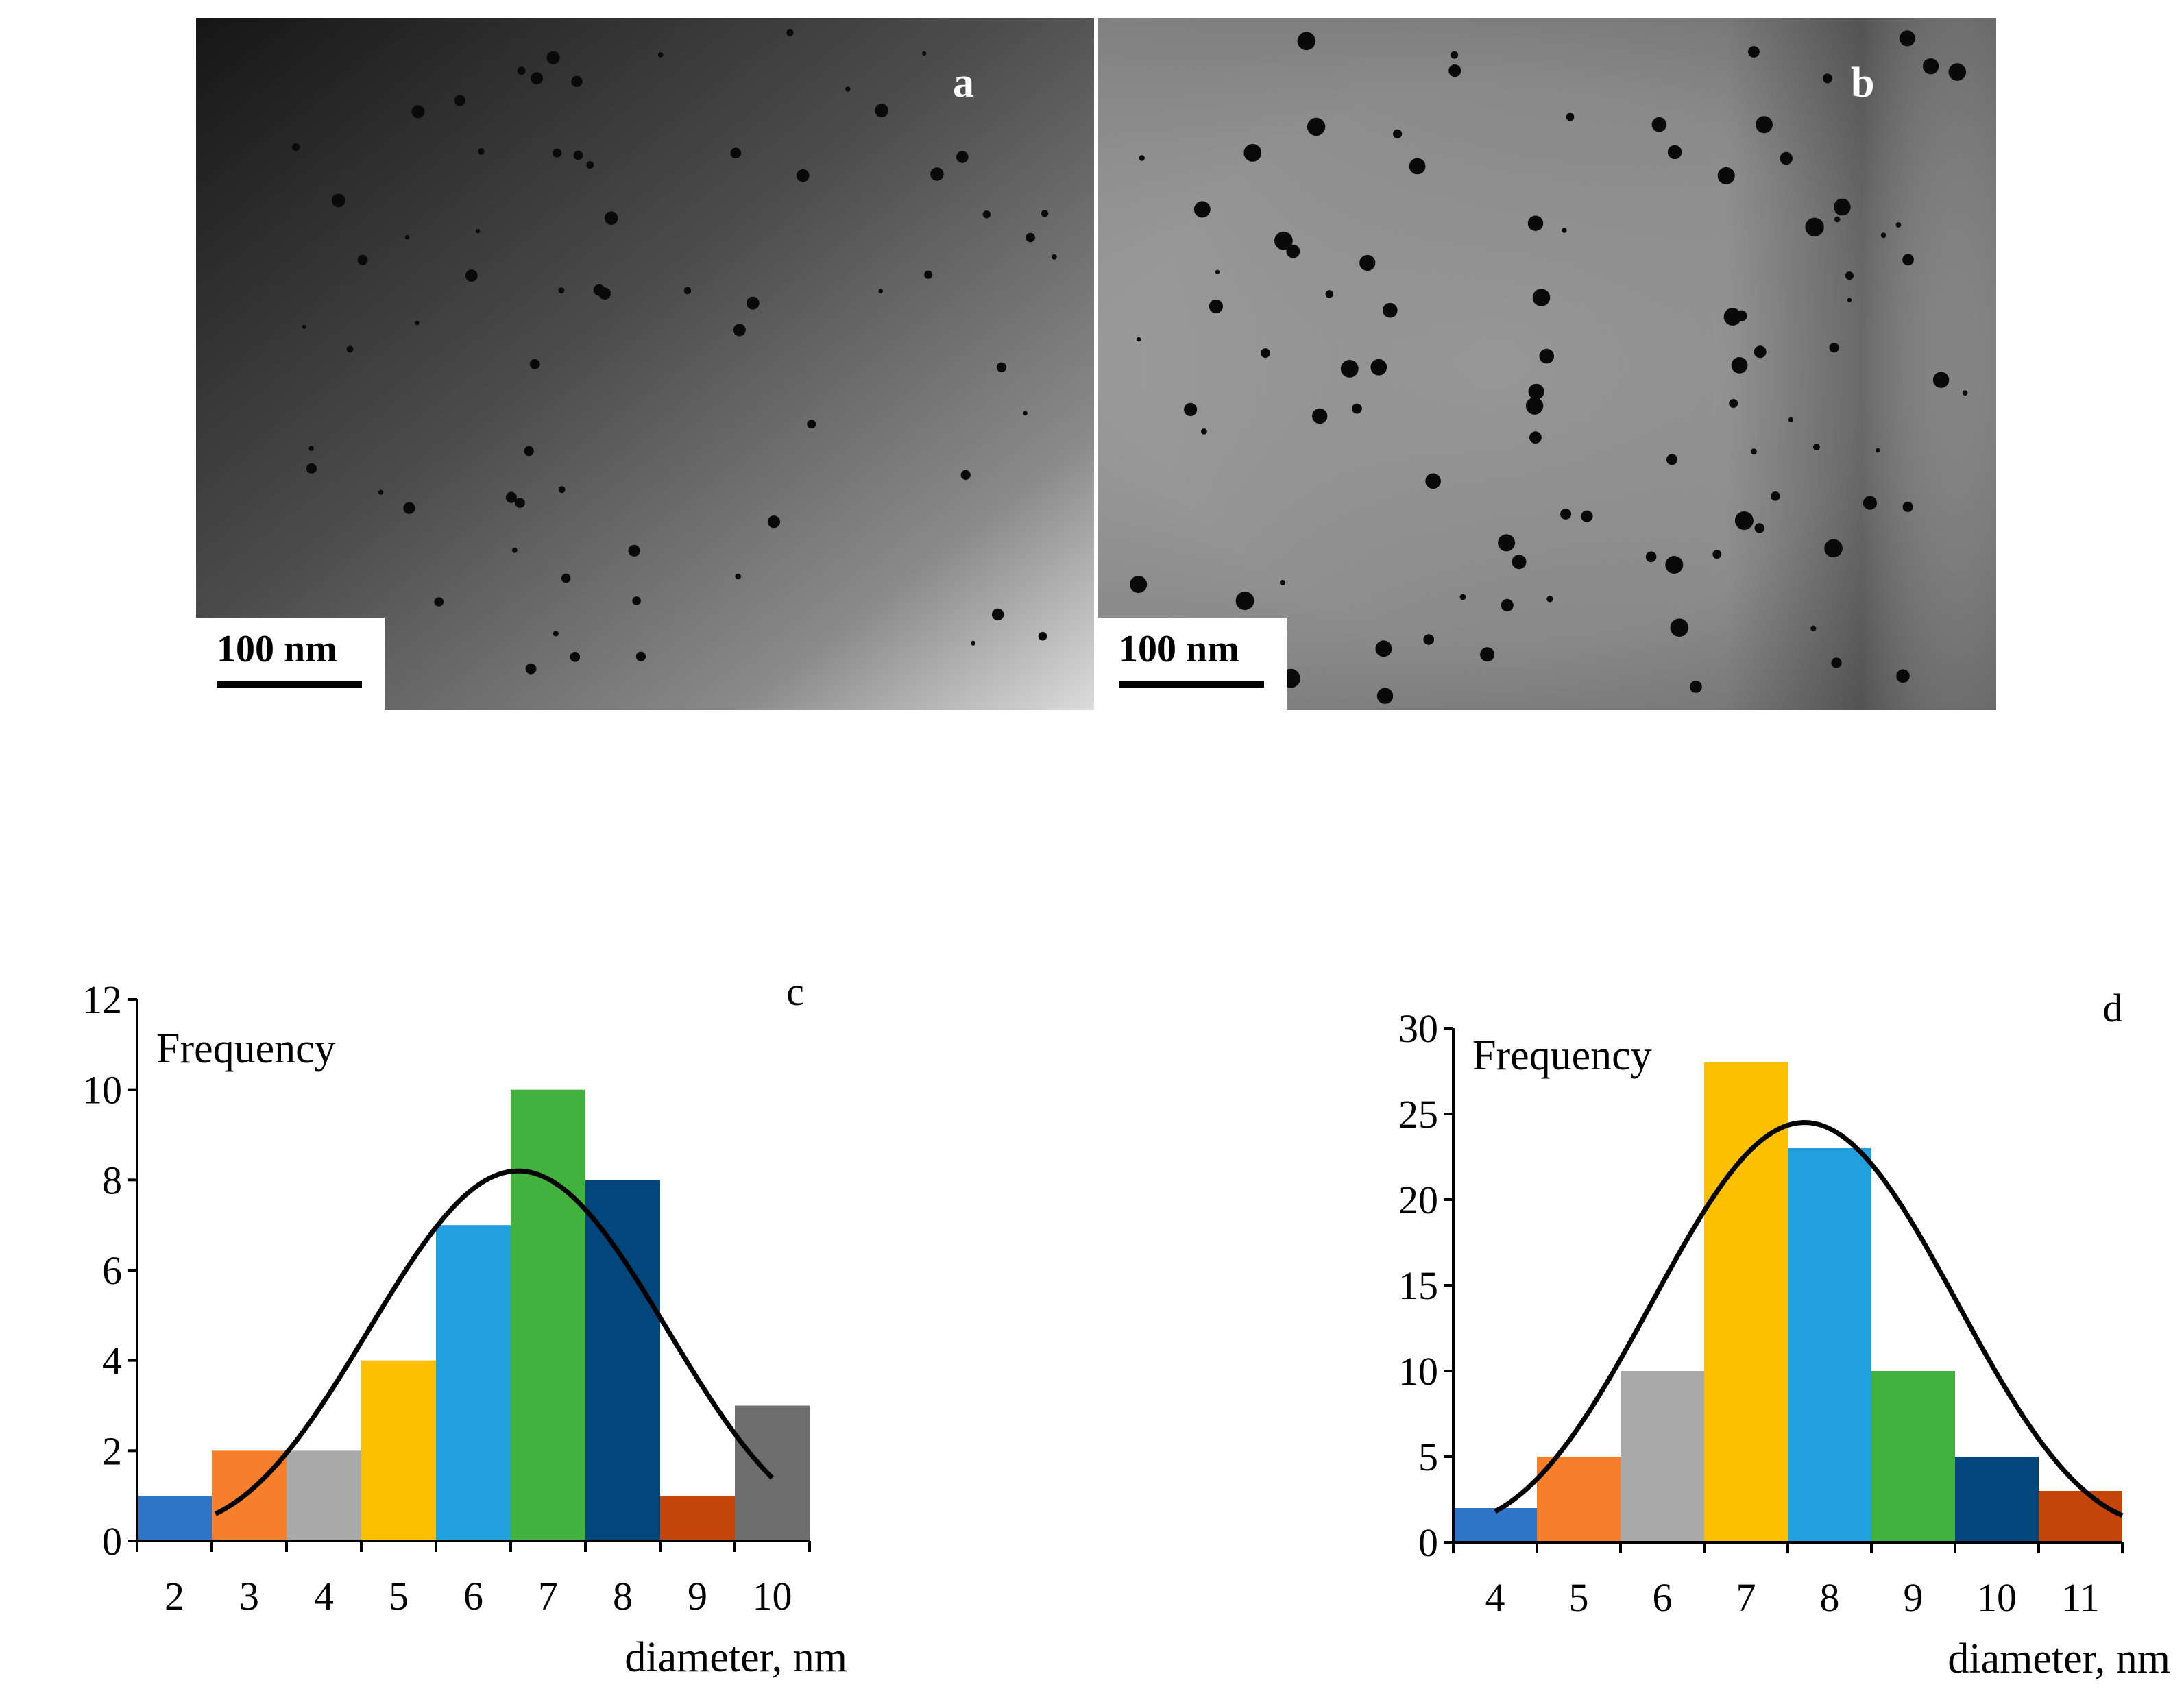  Describe the element at coordinates (1562, 1055) in the screenshot. I see `histogram-d-y-label: Frequency` at that location.